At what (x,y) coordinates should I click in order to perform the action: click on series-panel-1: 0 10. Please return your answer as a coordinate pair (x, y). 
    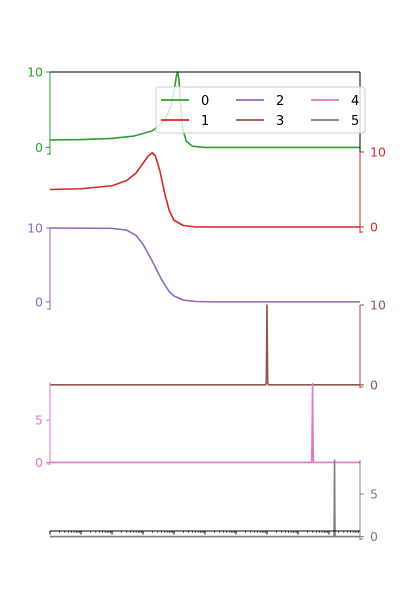
    Looking at the image, I should click on (217, 190).